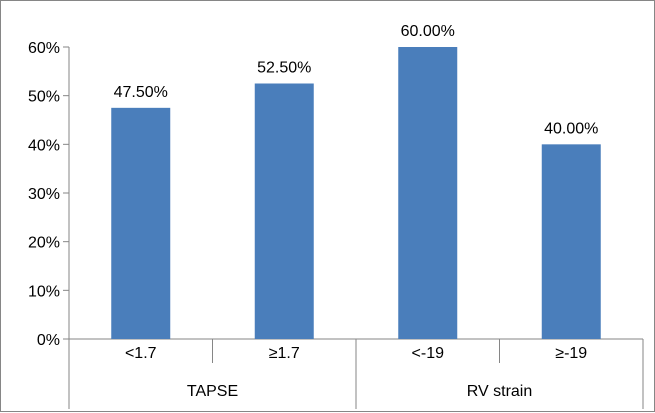  I want to click on y-tick-label: 30%, so click(44, 194).